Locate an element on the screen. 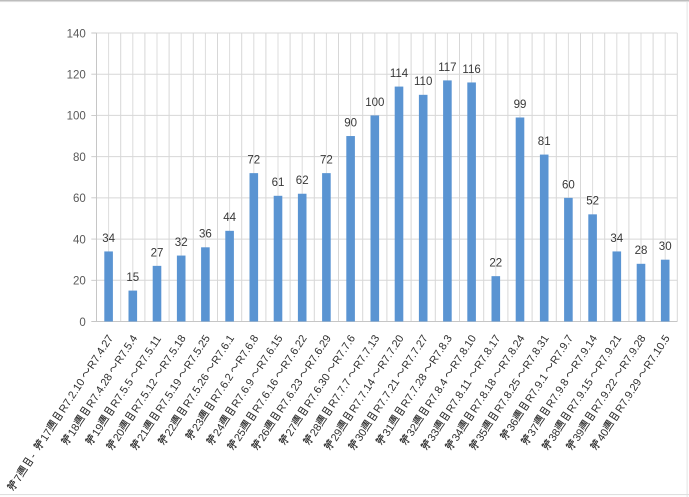 This screenshot has width=689, height=497. svg-text: 15 is located at coordinates (132, 278).